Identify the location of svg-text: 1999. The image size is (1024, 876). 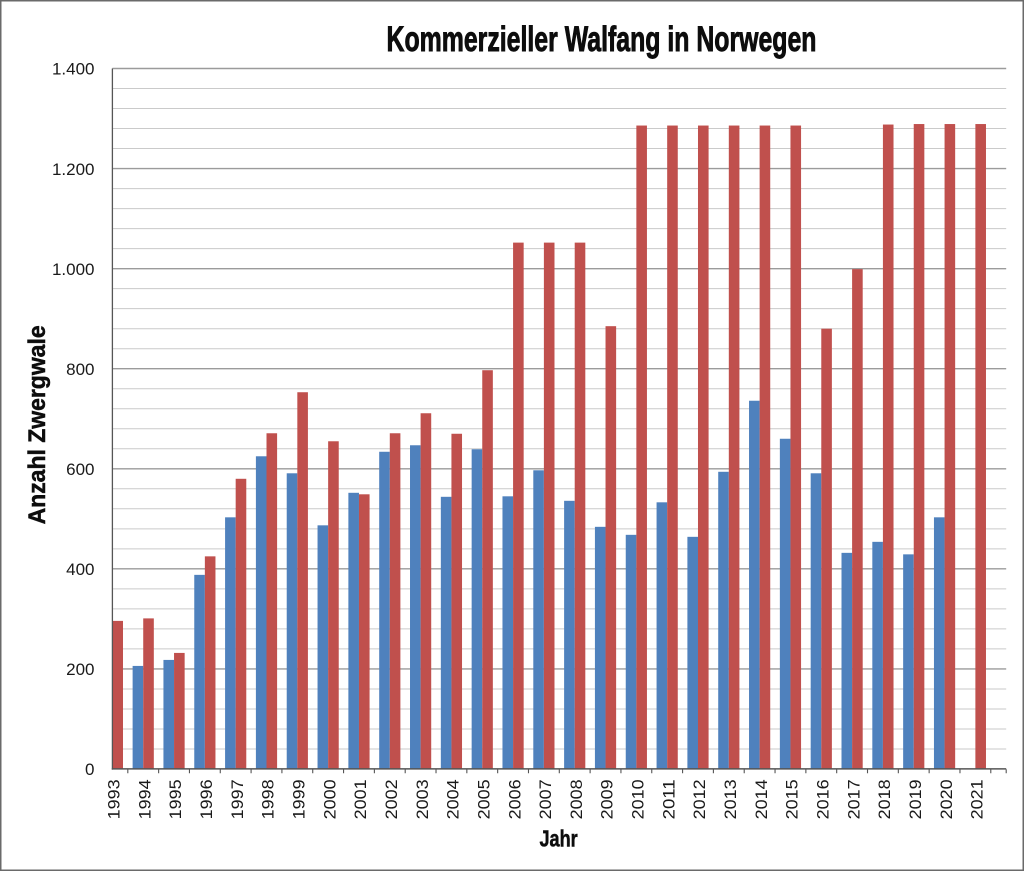
(299, 799).